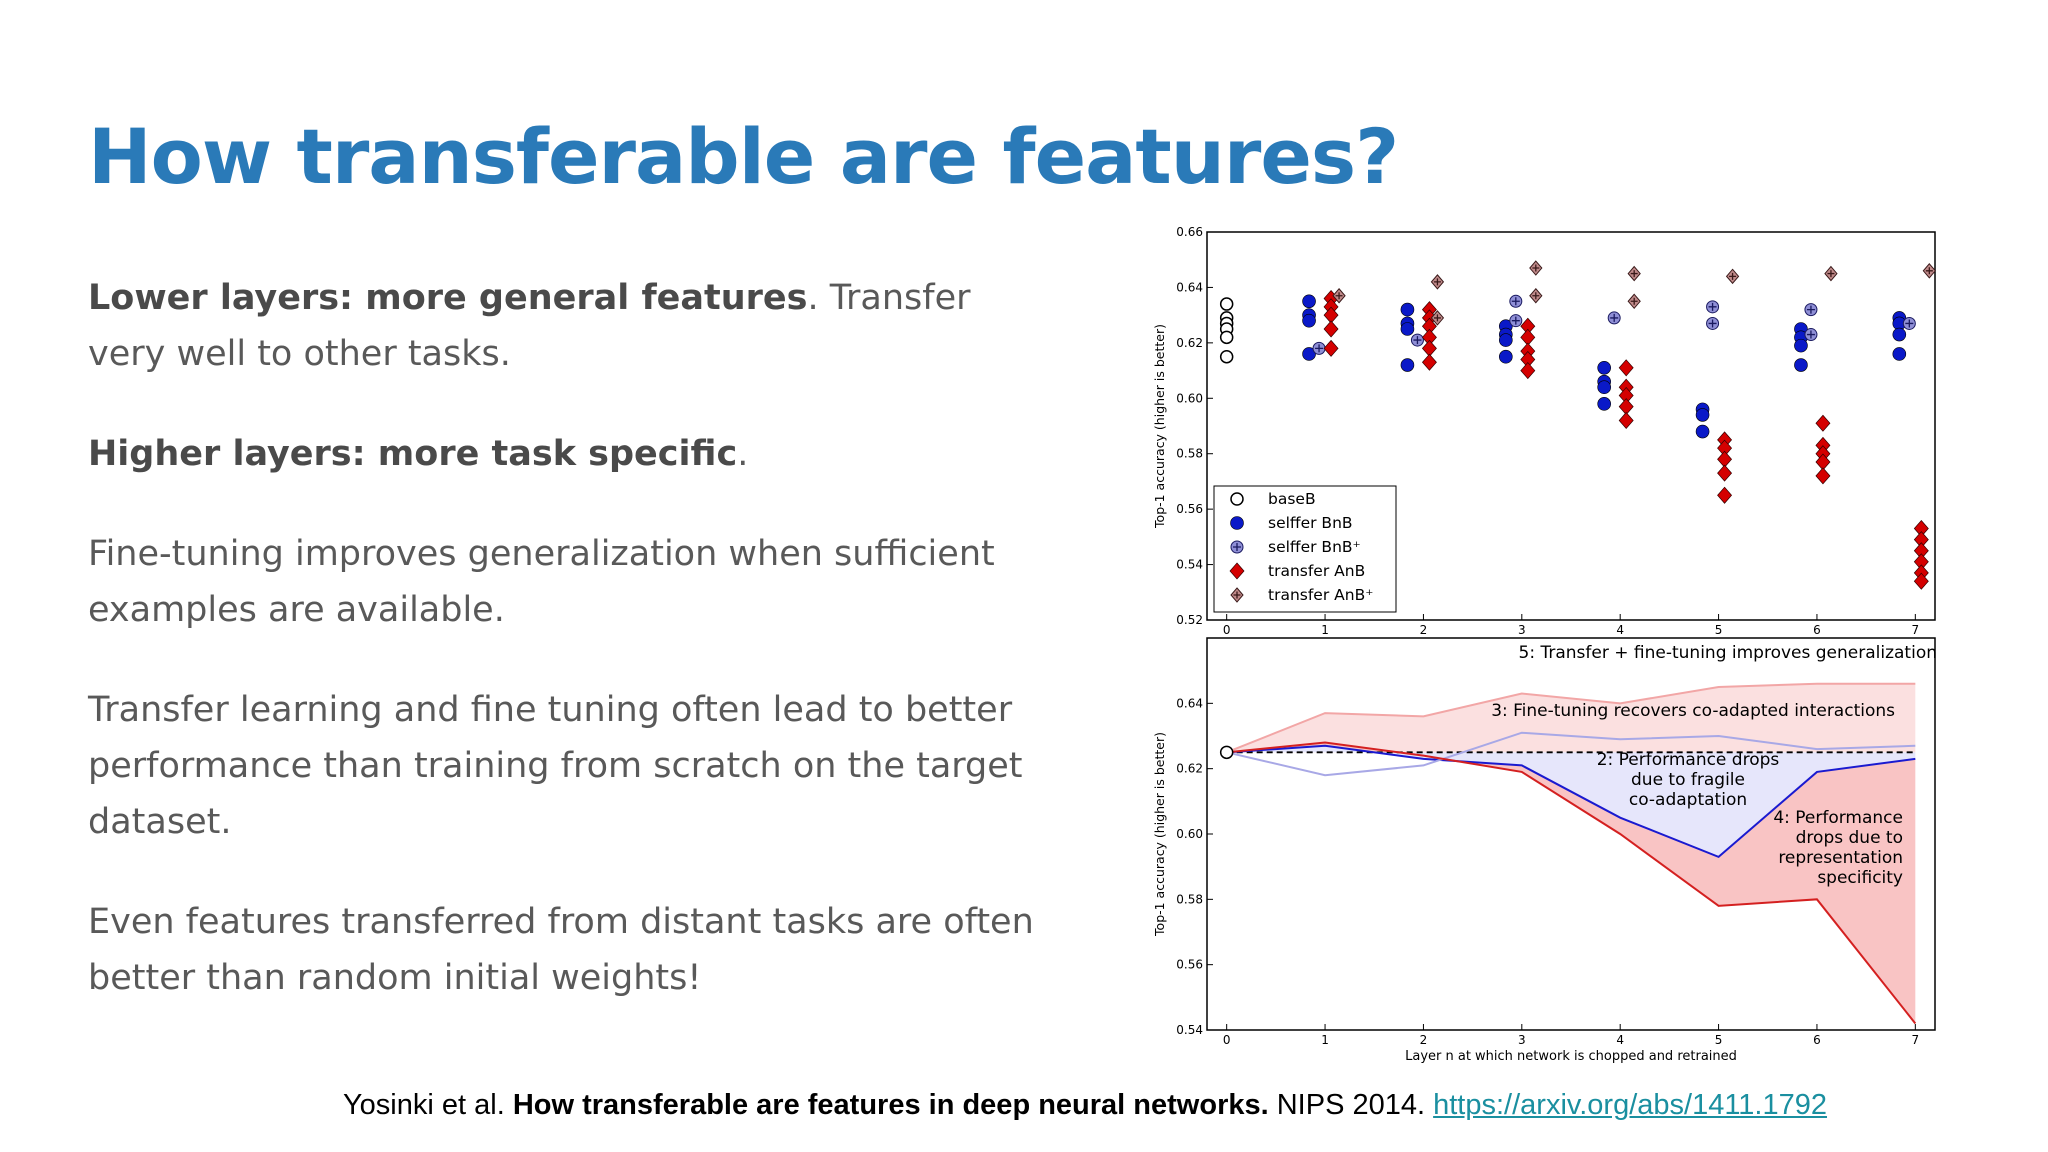 The height and width of the screenshot is (1152, 2048). I want to click on x-tick-label: 7, so click(1916, 1040).